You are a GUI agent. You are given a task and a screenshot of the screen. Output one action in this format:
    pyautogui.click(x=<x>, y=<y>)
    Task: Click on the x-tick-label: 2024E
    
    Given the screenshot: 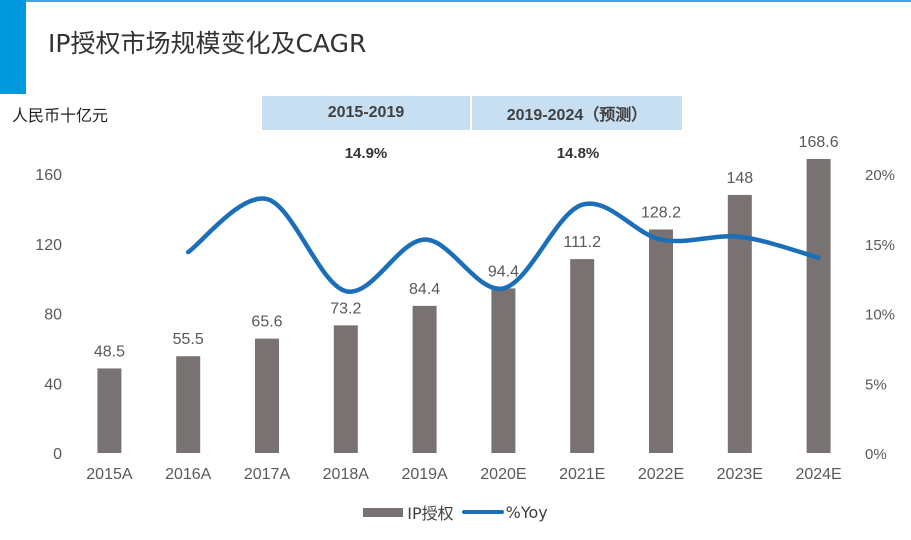 What is the action you would take?
    pyautogui.click(x=818, y=474)
    